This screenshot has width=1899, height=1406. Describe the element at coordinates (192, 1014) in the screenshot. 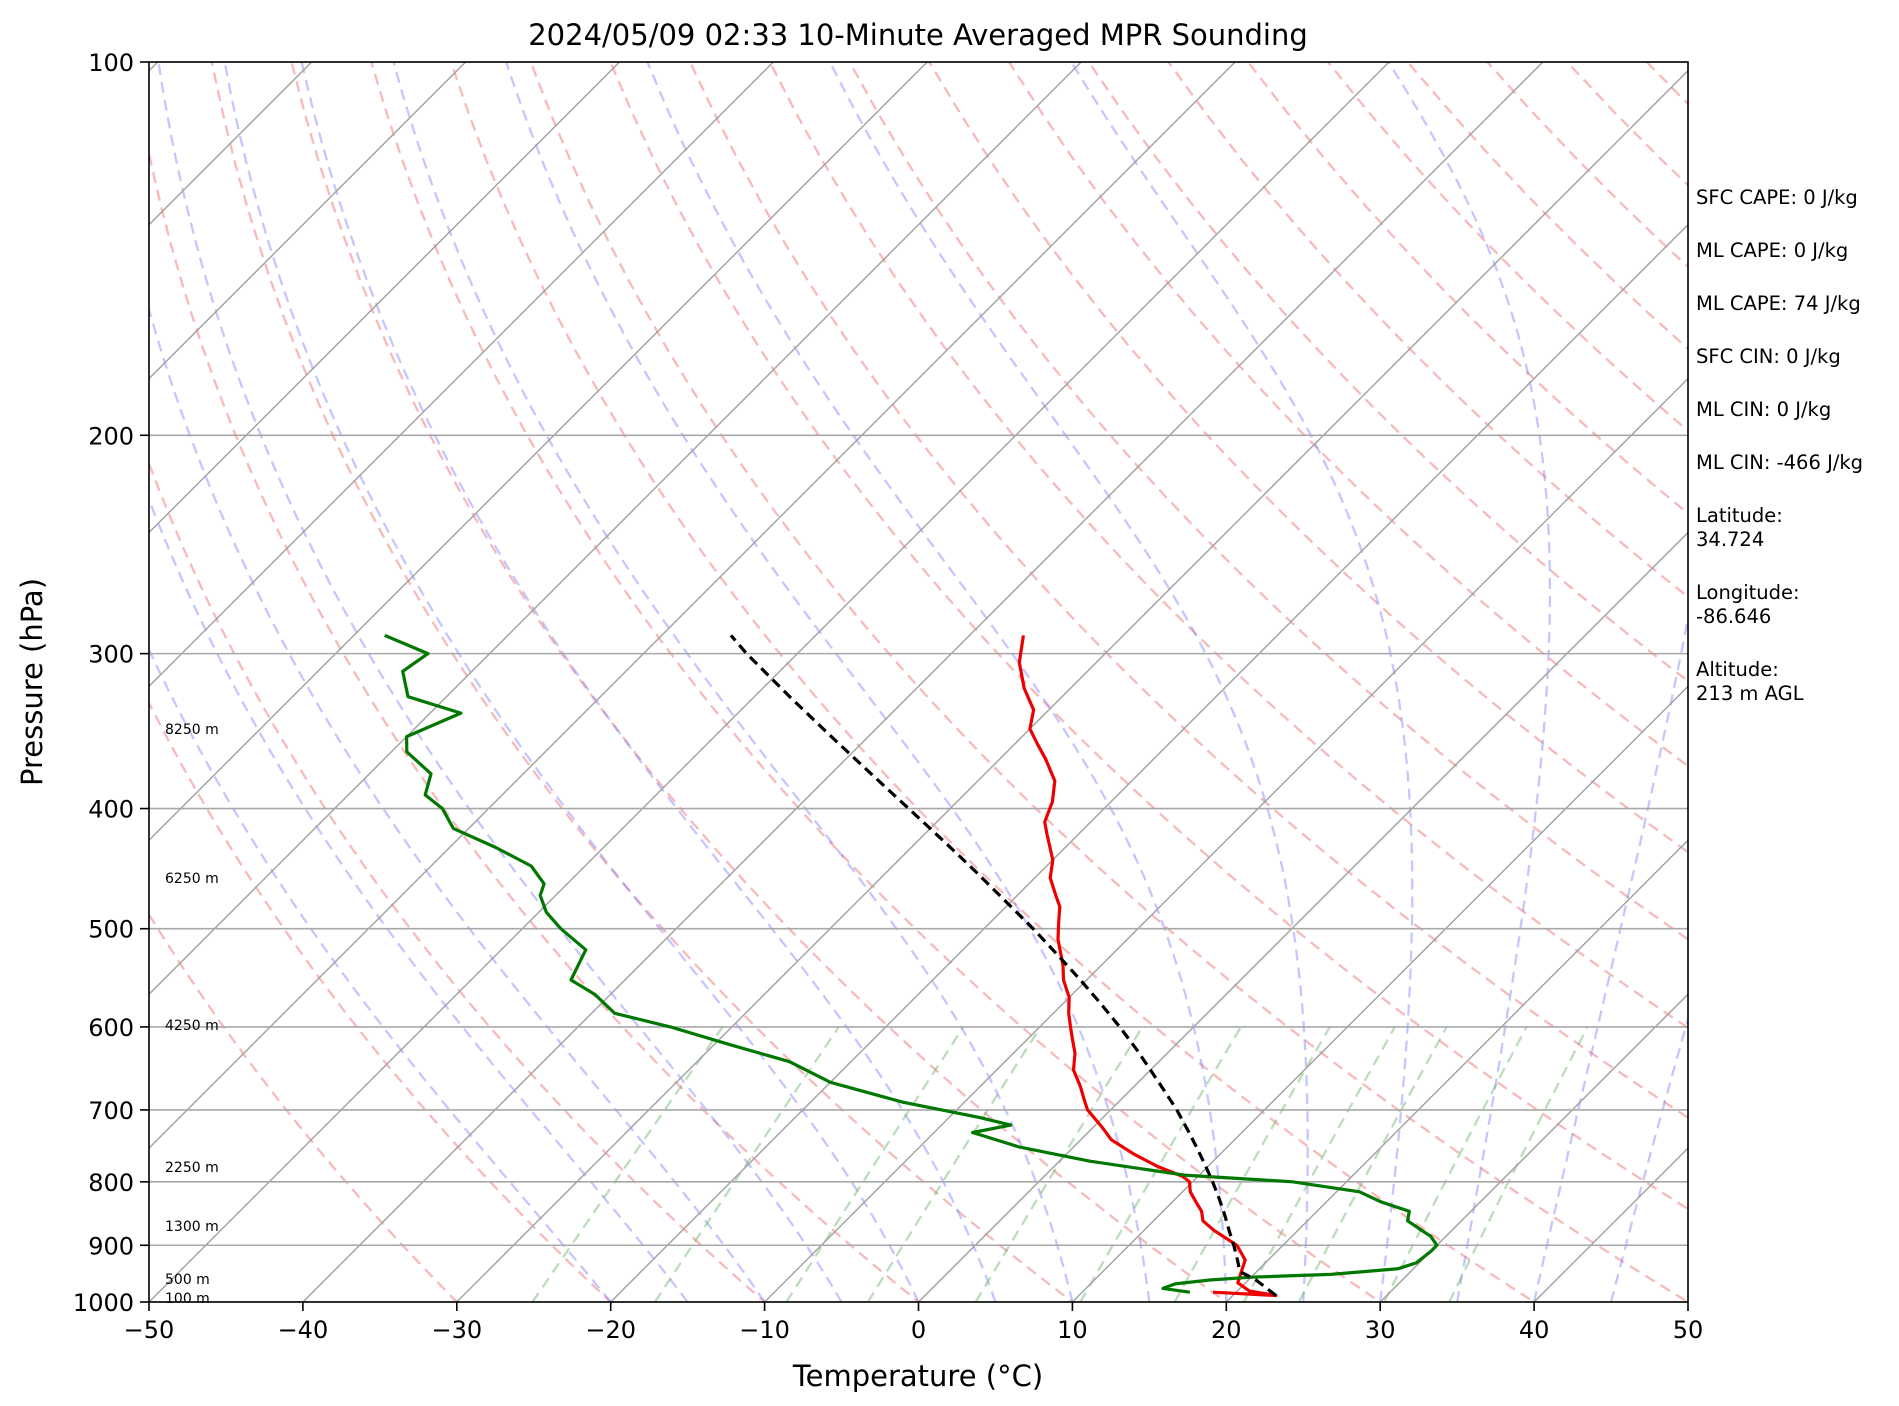

I see `height-labels: 8250 m 6250 m 4250 m 2250 m 1300 m 500 m 100 m` at that location.